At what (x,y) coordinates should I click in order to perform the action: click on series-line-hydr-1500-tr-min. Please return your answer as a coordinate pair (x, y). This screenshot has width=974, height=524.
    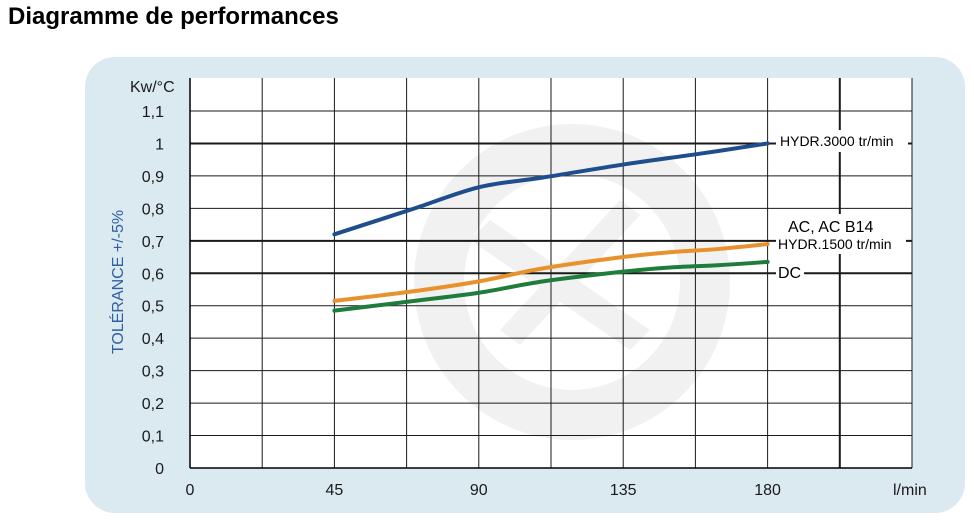
    Looking at the image, I should click on (551, 272).